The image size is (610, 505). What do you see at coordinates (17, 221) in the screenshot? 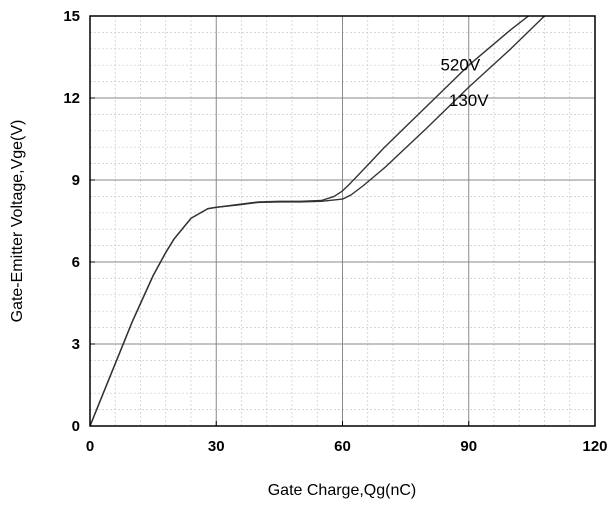
I see `y-axis-label: Gate-Emitter Voltage,Vge(V)` at bounding box center [17, 221].